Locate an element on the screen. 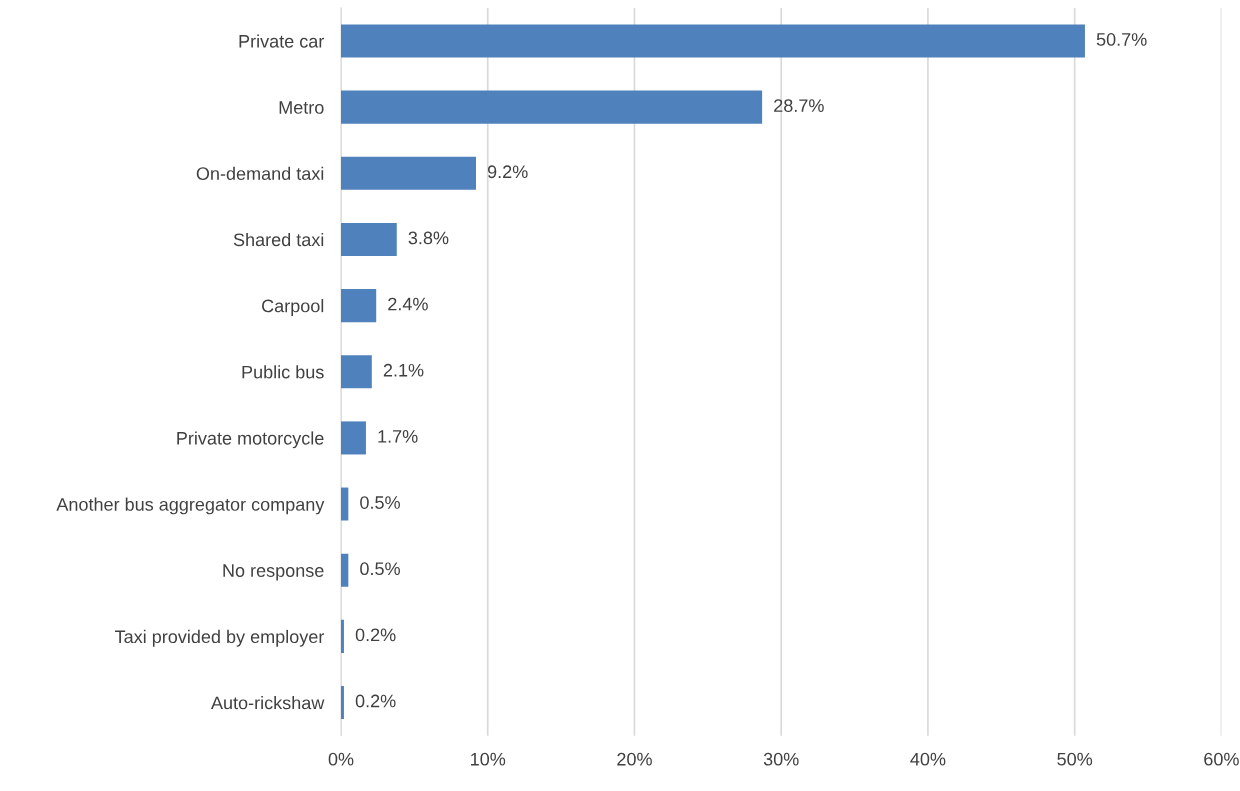 Image resolution: width=1240 pixels, height=791 pixels. y-tick-label: Shared taxi is located at coordinates (278, 239).